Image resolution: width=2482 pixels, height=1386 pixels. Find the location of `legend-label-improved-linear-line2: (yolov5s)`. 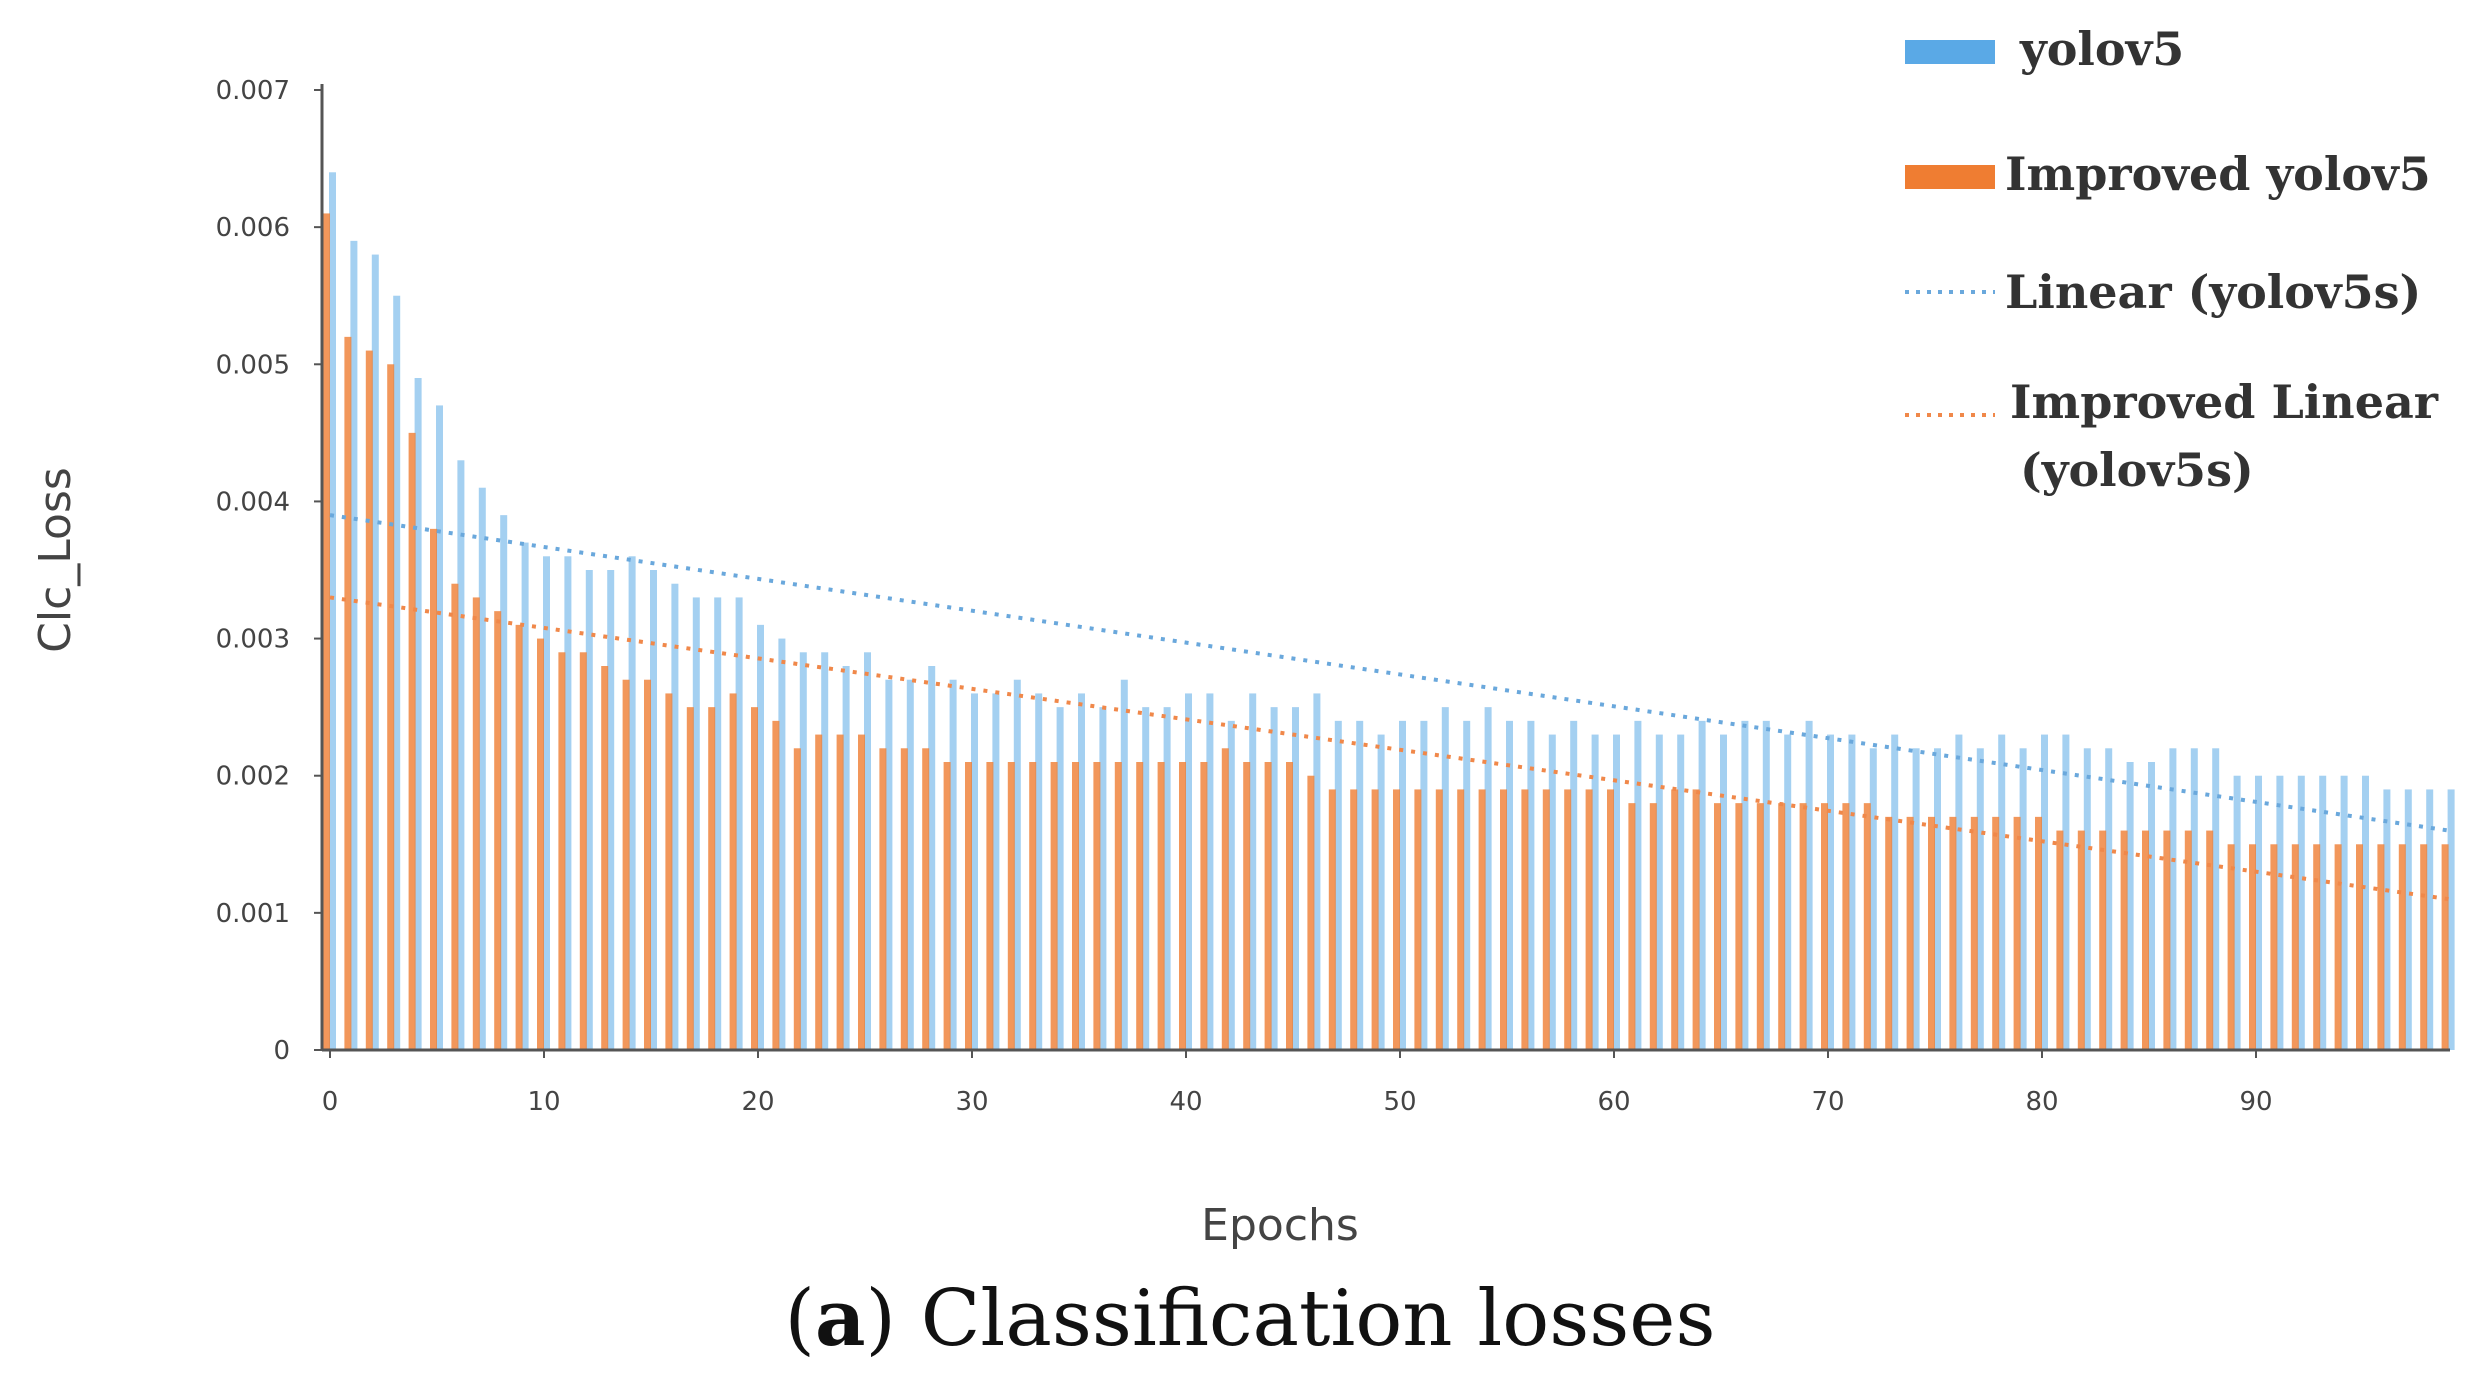

legend-label-improved-linear-line2: (yolov5s) is located at coordinates (2137, 470).